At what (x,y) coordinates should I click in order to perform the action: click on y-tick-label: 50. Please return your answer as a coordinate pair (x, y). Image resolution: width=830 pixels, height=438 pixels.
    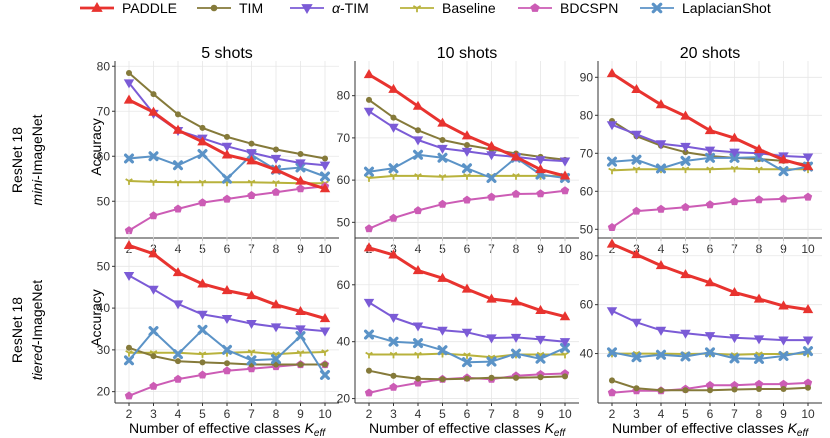
    Looking at the image, I should click on (344, 222).